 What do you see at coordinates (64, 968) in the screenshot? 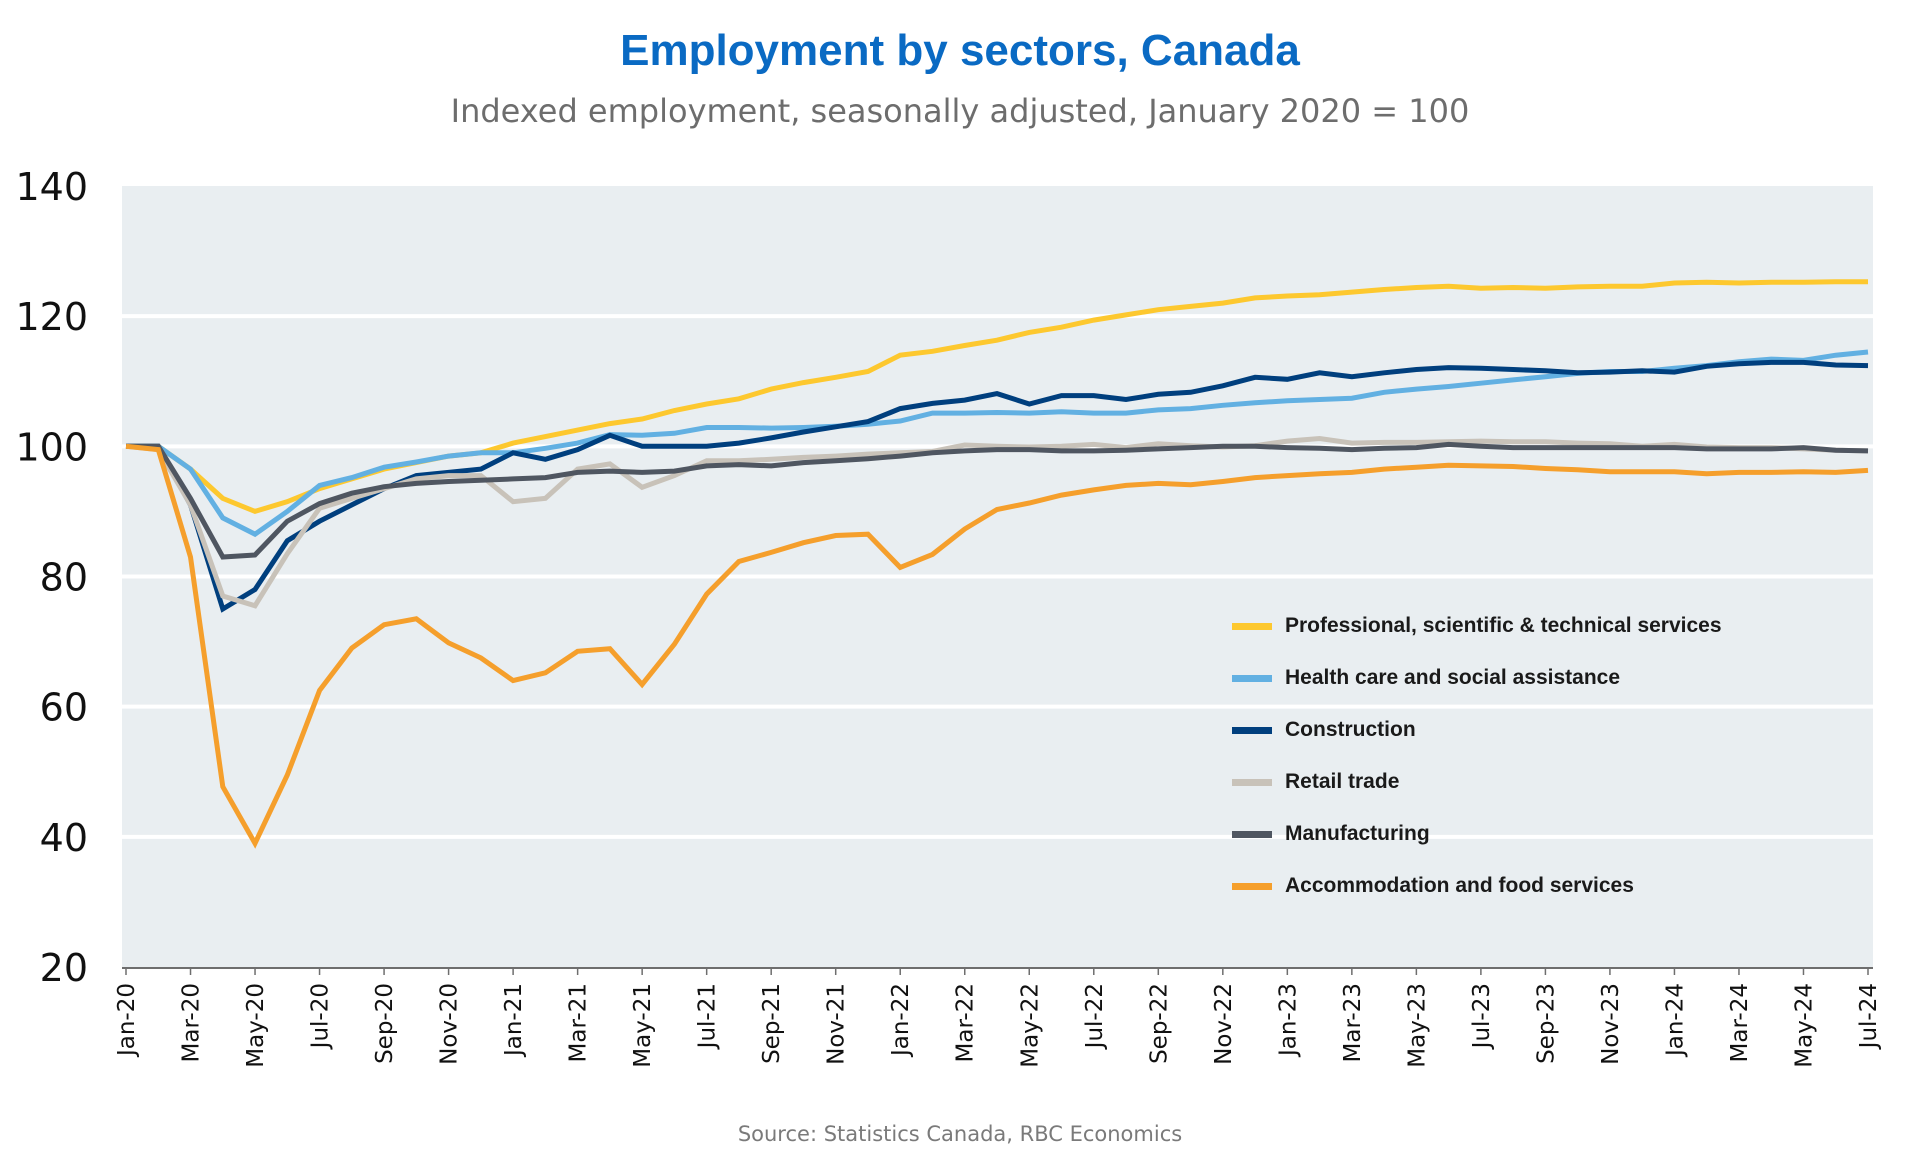
I see `y-tick-label: 20` at bounding box center [64, 968].